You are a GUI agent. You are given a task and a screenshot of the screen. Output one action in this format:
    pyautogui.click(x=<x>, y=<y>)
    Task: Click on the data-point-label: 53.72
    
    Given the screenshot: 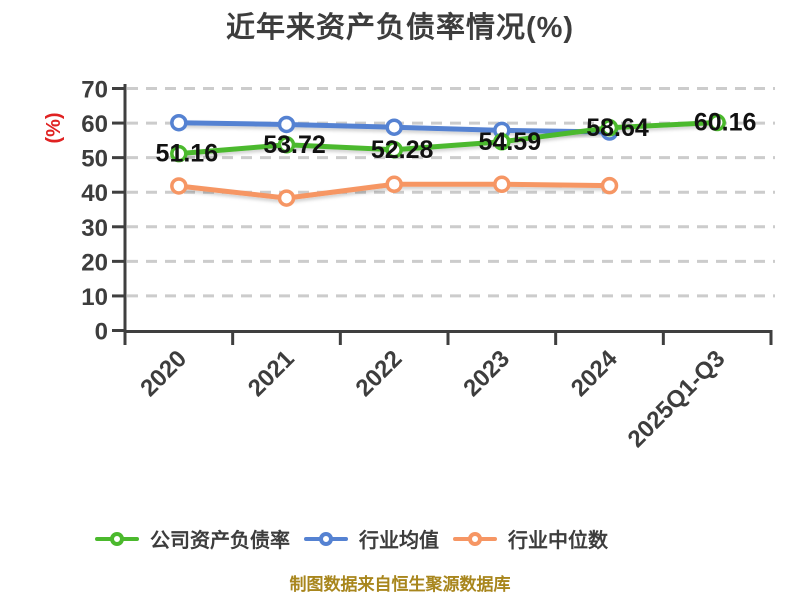 What is the action you would take?
    pyautogui.click(x=294, y=145)
    